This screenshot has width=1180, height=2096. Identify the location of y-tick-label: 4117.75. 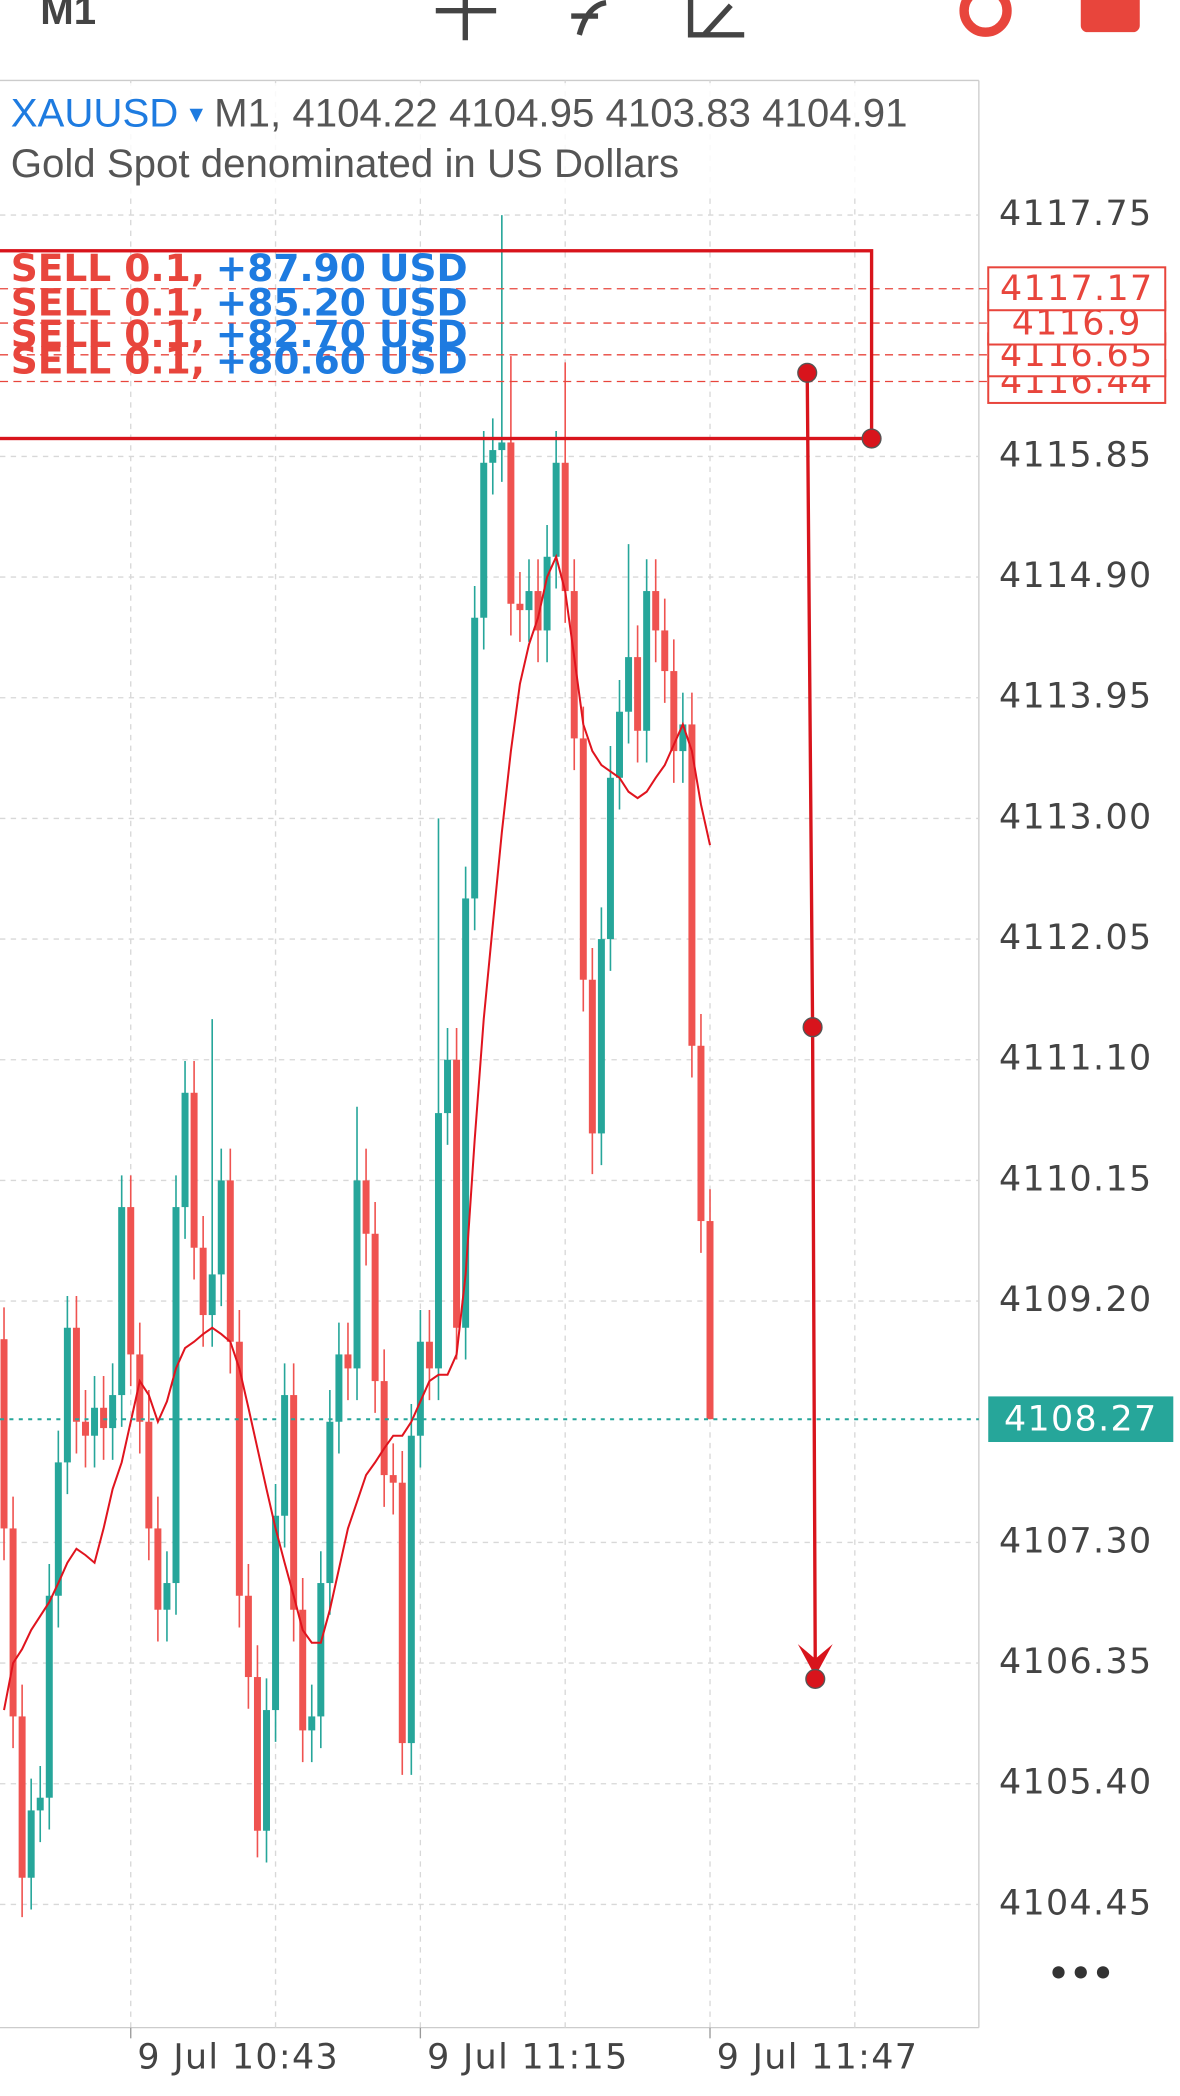
(1076, 214).